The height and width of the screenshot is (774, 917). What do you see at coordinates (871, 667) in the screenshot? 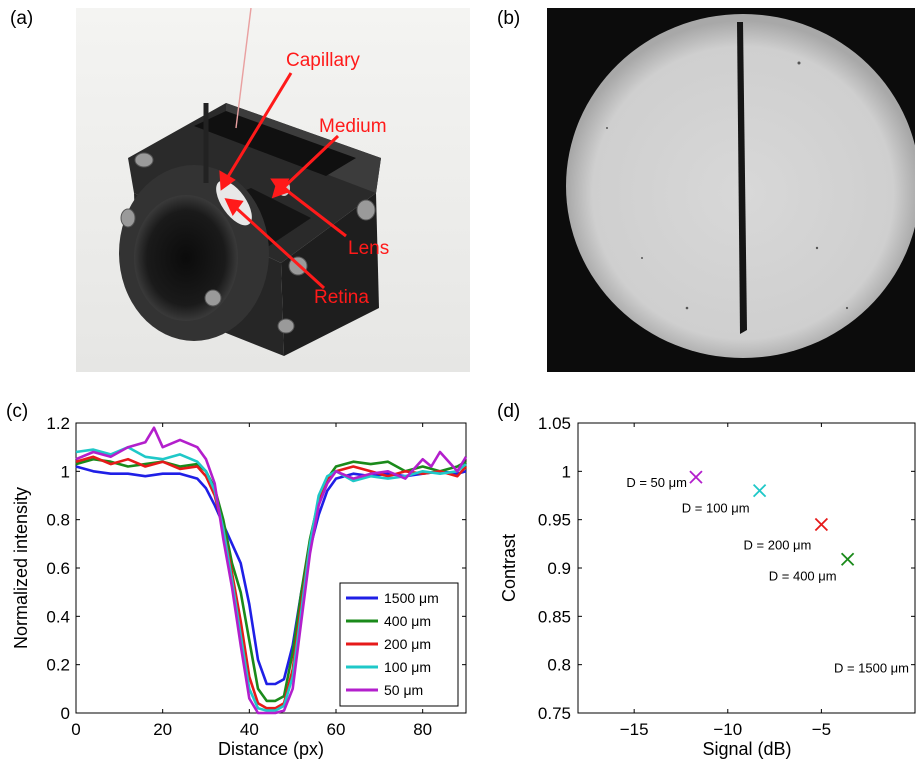
I see `chart-d-point-label: D = 1500 μm` at bounding box center [871, 667].